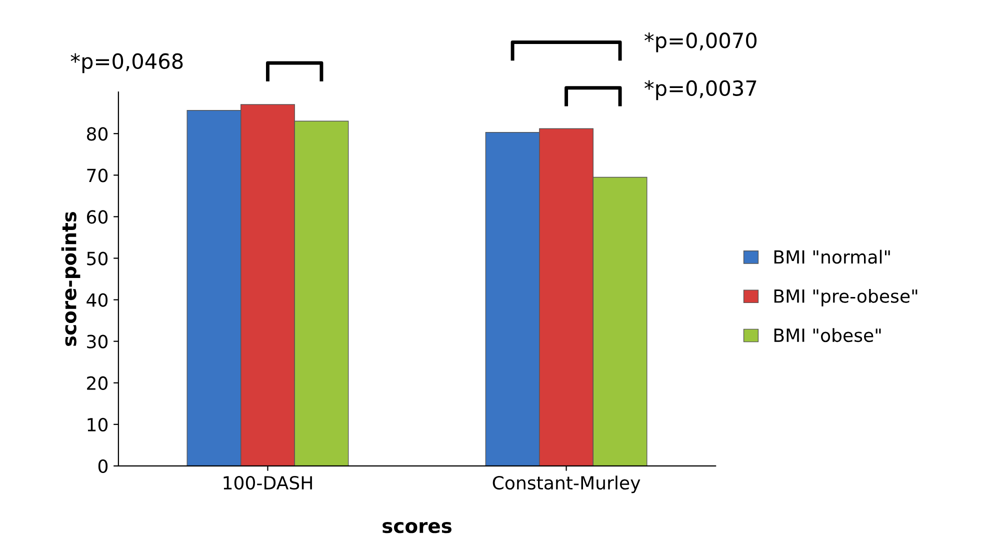  Describe the element at coordinates (126, 63) in the screenshot. I see `text: *p=0,0468` at that location.